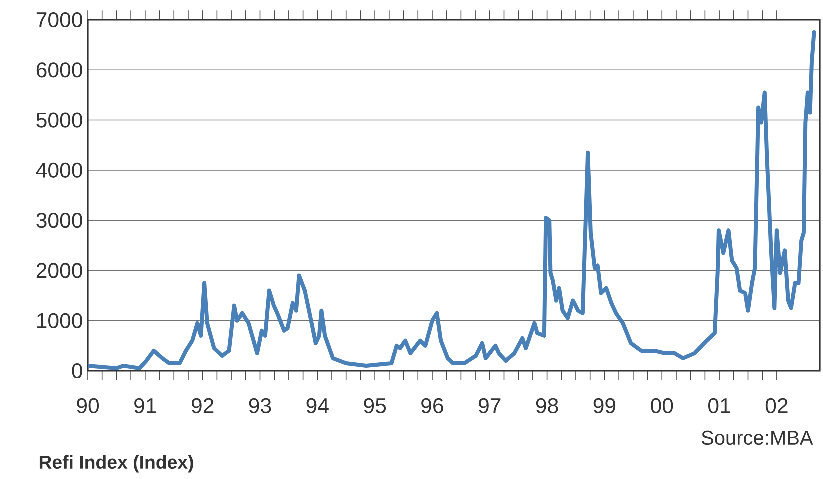 The image size is (823, 479). I want to click on y-tick-label: 7000, so click(59, 20).